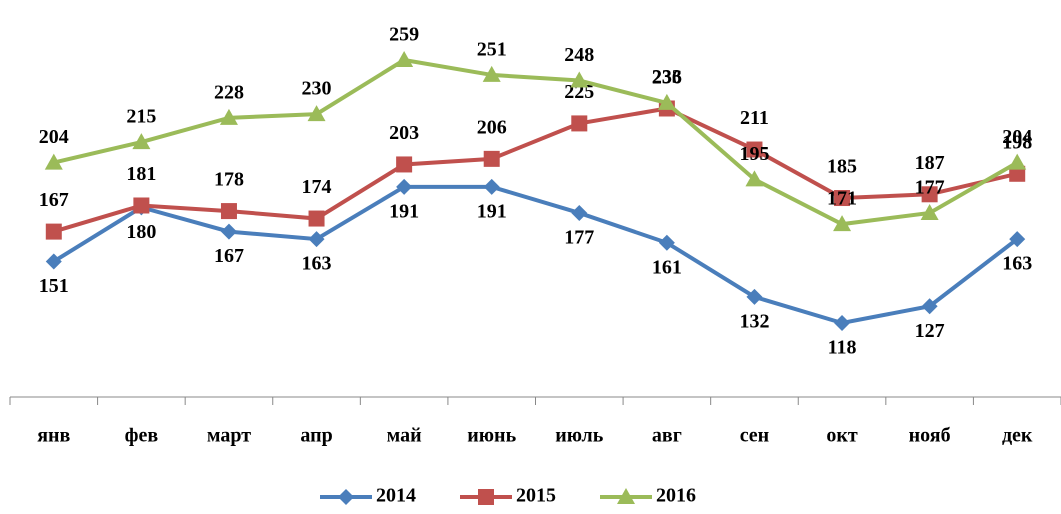 This screenshot has width=1061, height=514. I want to click on data-label: 127, so click(930, 331).